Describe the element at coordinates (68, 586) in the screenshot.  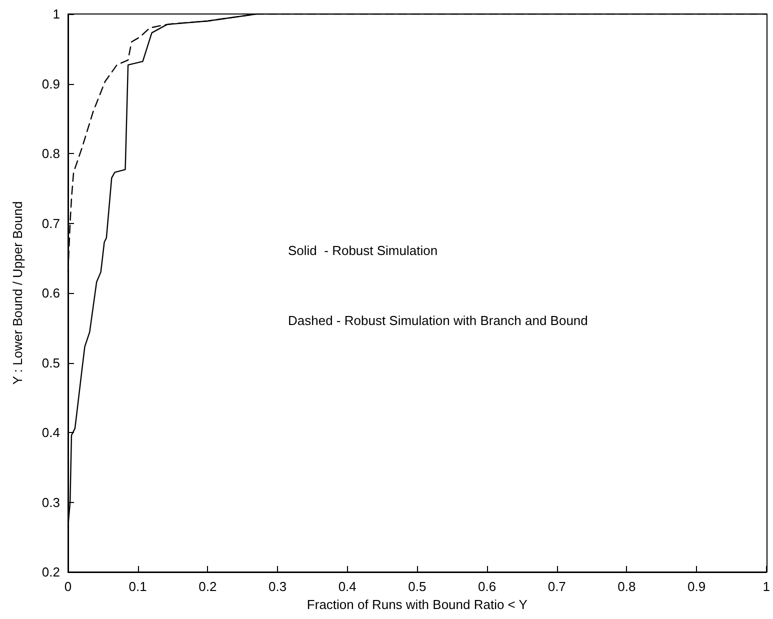
I see `x-tick-label: 0` at that location.